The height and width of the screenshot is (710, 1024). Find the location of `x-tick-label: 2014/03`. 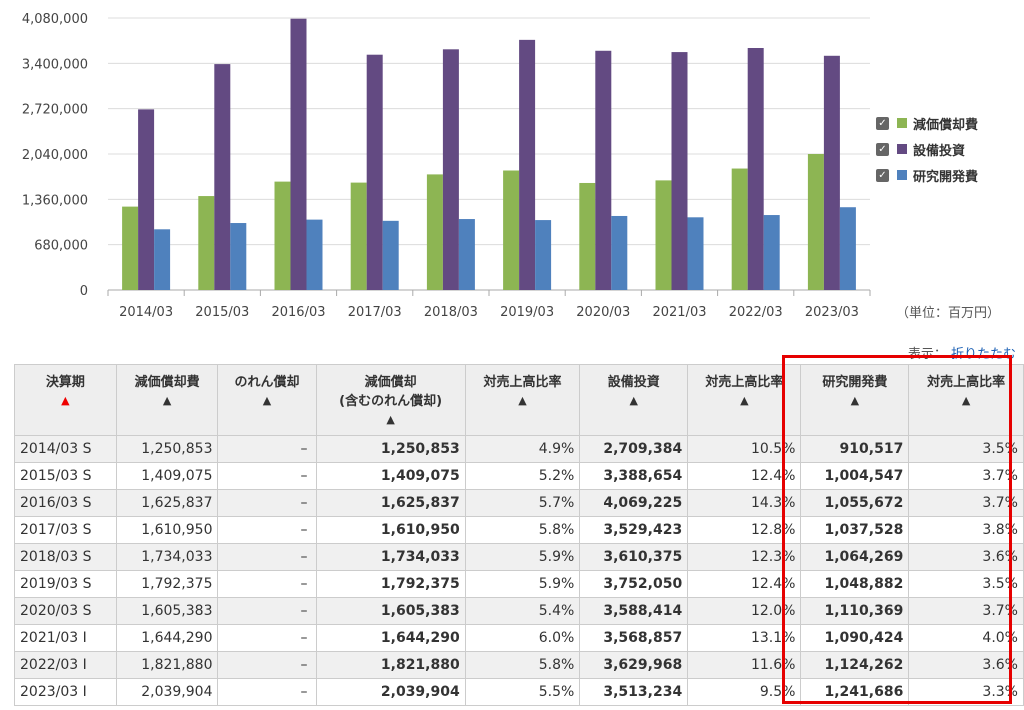

x-tick-label: 2014/03 is located at coordinates (146, 312).